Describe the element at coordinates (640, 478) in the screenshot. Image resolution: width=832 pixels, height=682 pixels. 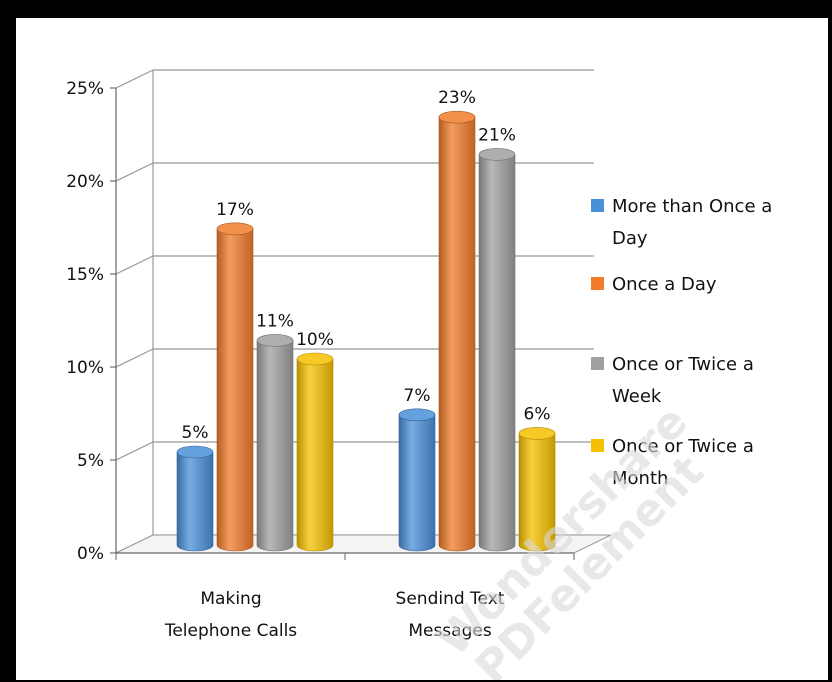
I see `legend-label: Month` at that location.